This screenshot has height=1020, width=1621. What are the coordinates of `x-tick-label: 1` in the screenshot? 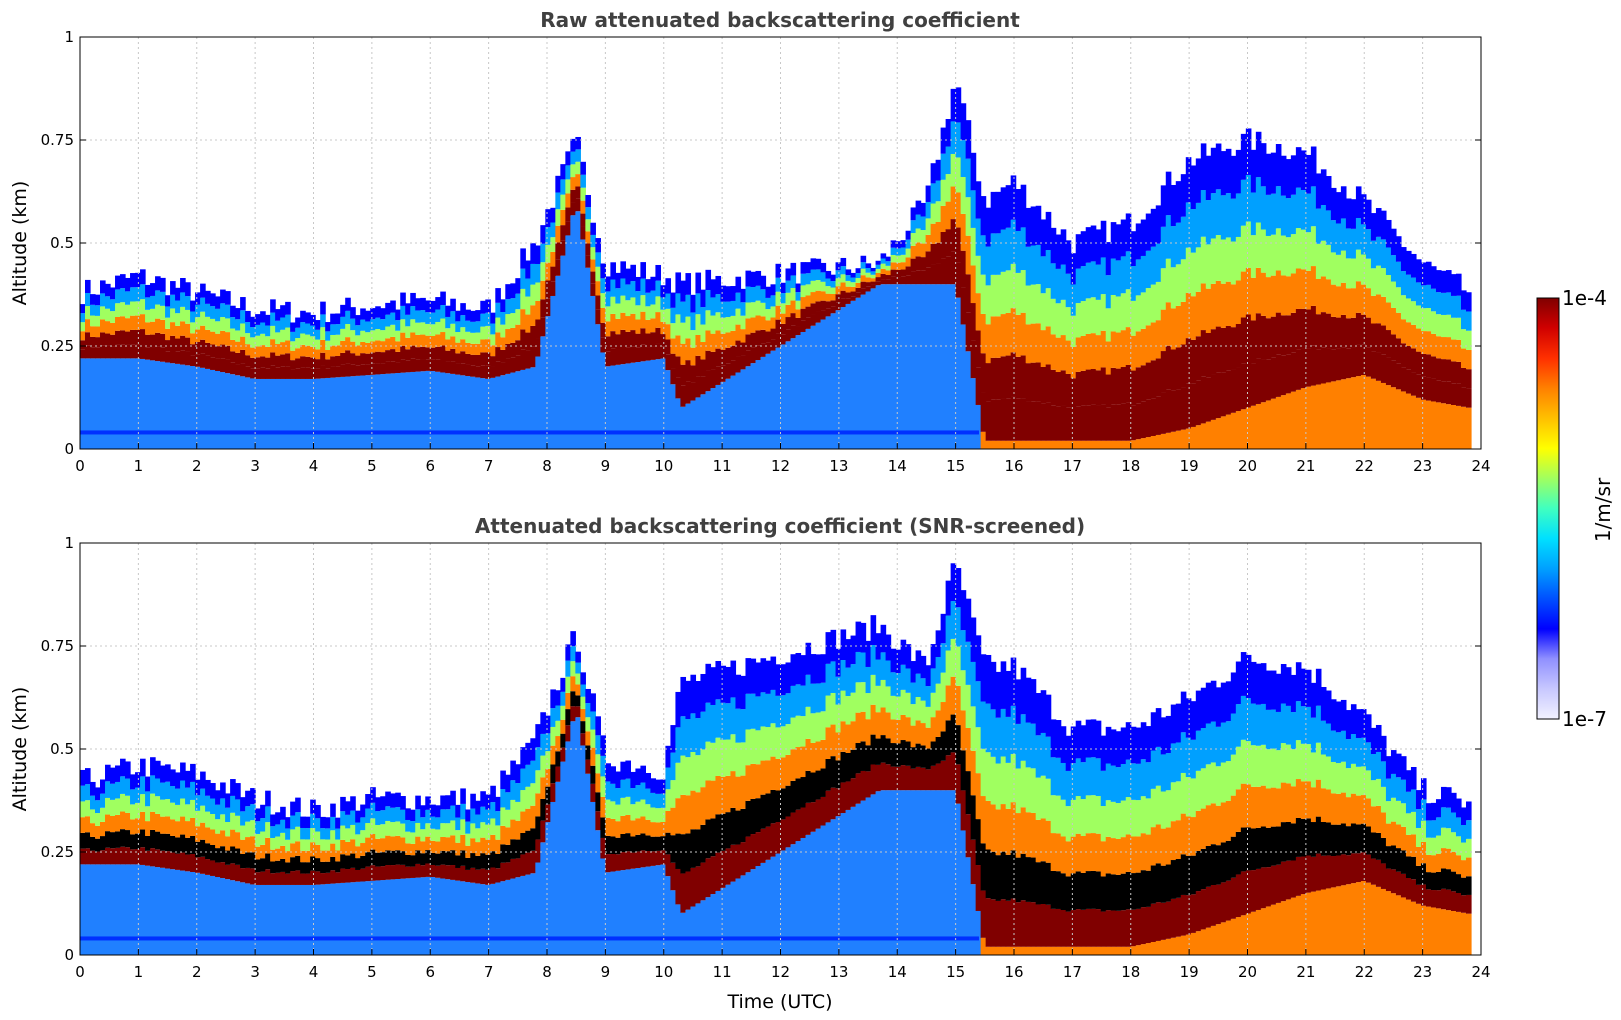 It's located at (139, 972).